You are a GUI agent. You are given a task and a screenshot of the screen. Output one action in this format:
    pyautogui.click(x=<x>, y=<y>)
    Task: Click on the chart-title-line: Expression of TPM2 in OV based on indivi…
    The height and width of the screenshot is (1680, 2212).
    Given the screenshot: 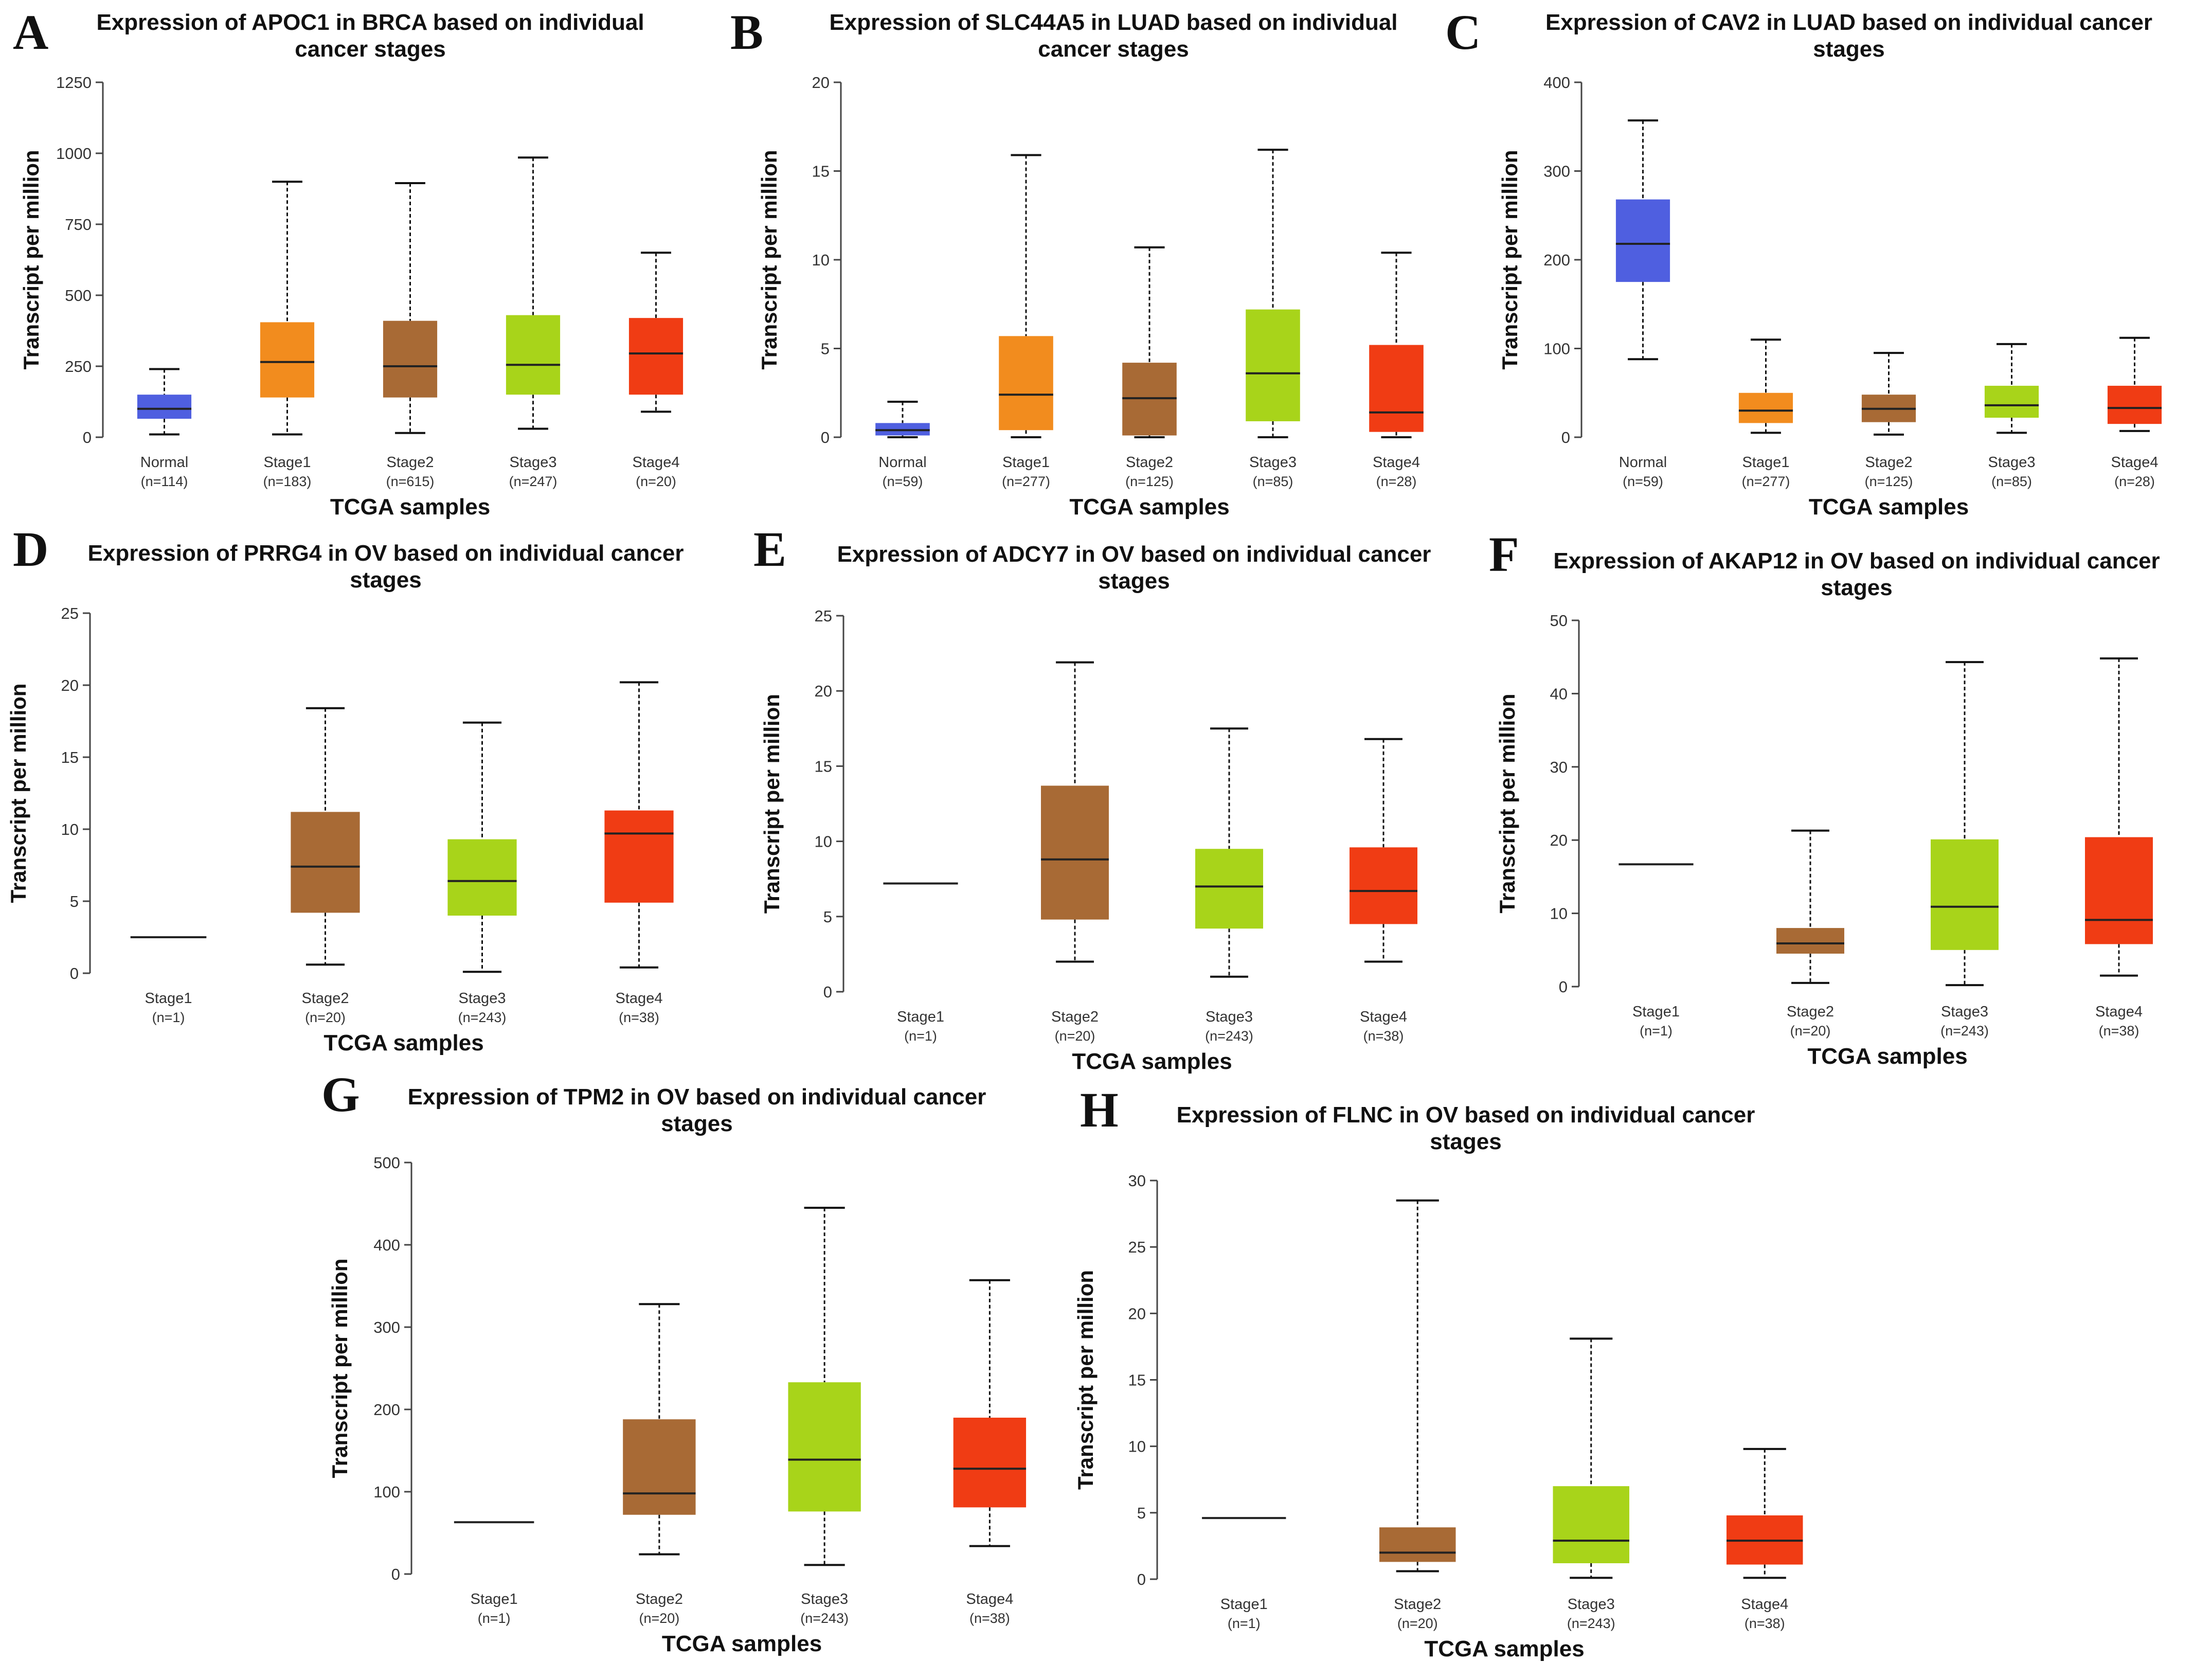 What is the action you would take?
    pyautogui.click(x=697, y=1097)
    